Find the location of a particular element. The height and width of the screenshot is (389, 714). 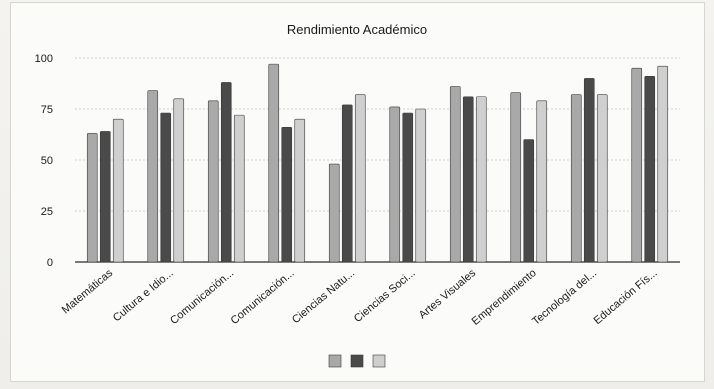

y-axis: 0 25 50 75 100 is located at coordinates (44, 161).